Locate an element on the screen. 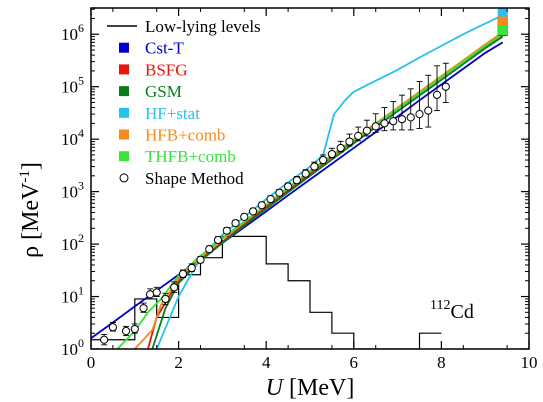 This screenshot has width=543, height=402. legend-entry-bsfg: BSFG is located at coordinates (153, 69).